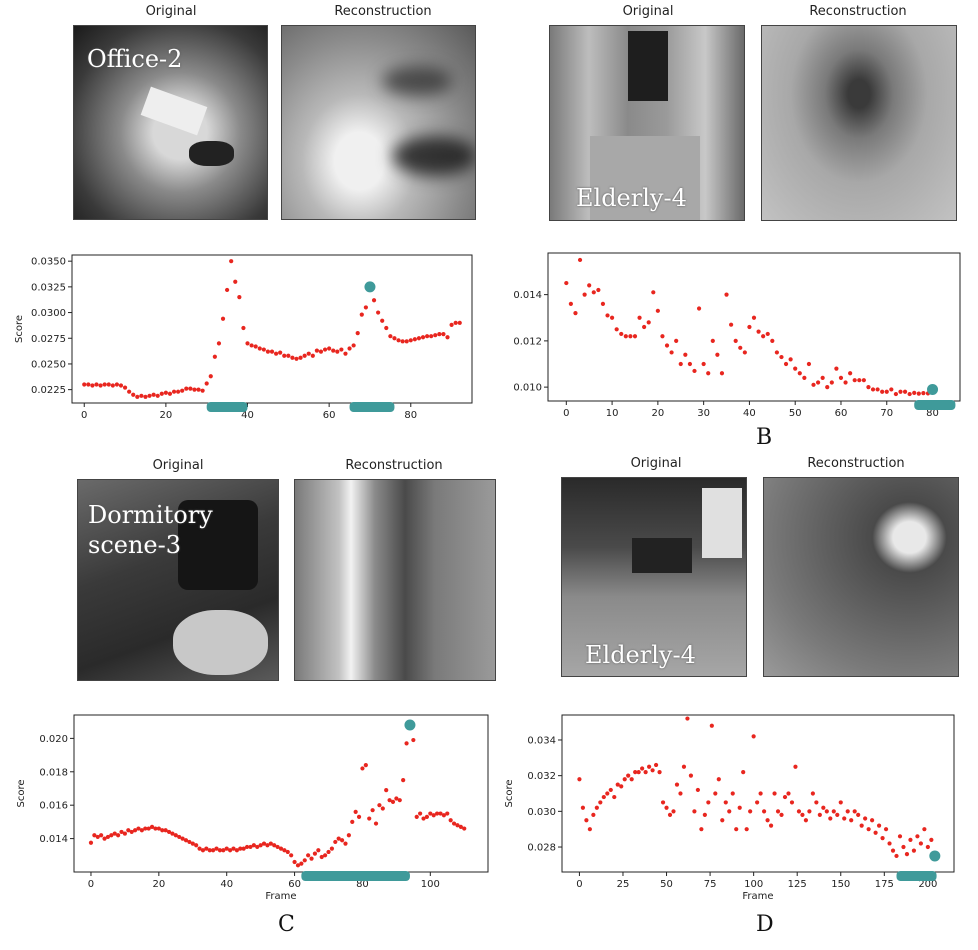 The width and height of the screenshot is (978, 950). Describe the element at coordinates (48, 262) in the screenshot. I see `chart-a-ytick-label: 0.0350` at that location.